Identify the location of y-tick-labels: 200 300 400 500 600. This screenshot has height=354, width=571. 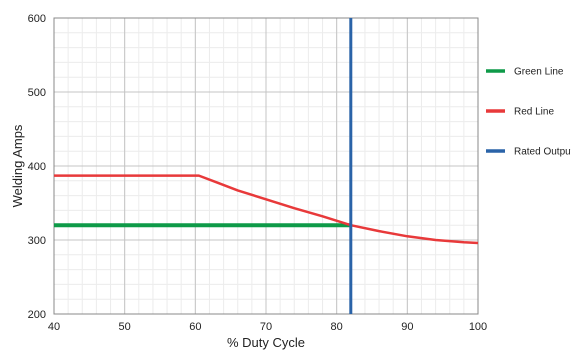
(37, 167).